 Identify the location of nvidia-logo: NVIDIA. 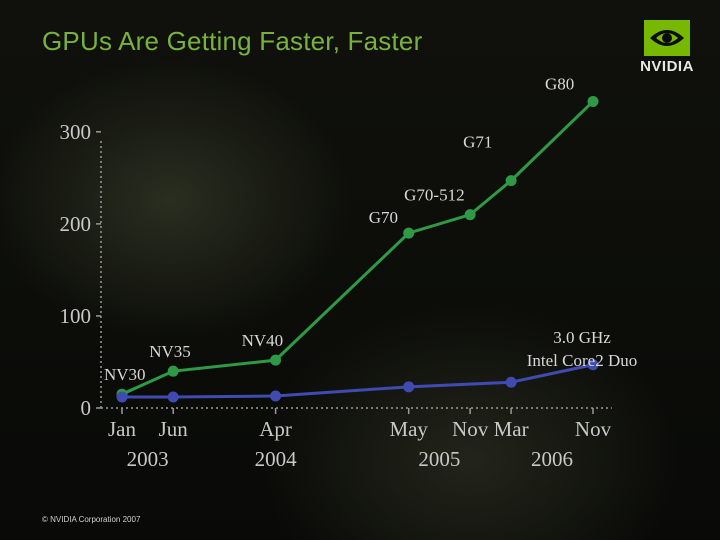
(667, 48).